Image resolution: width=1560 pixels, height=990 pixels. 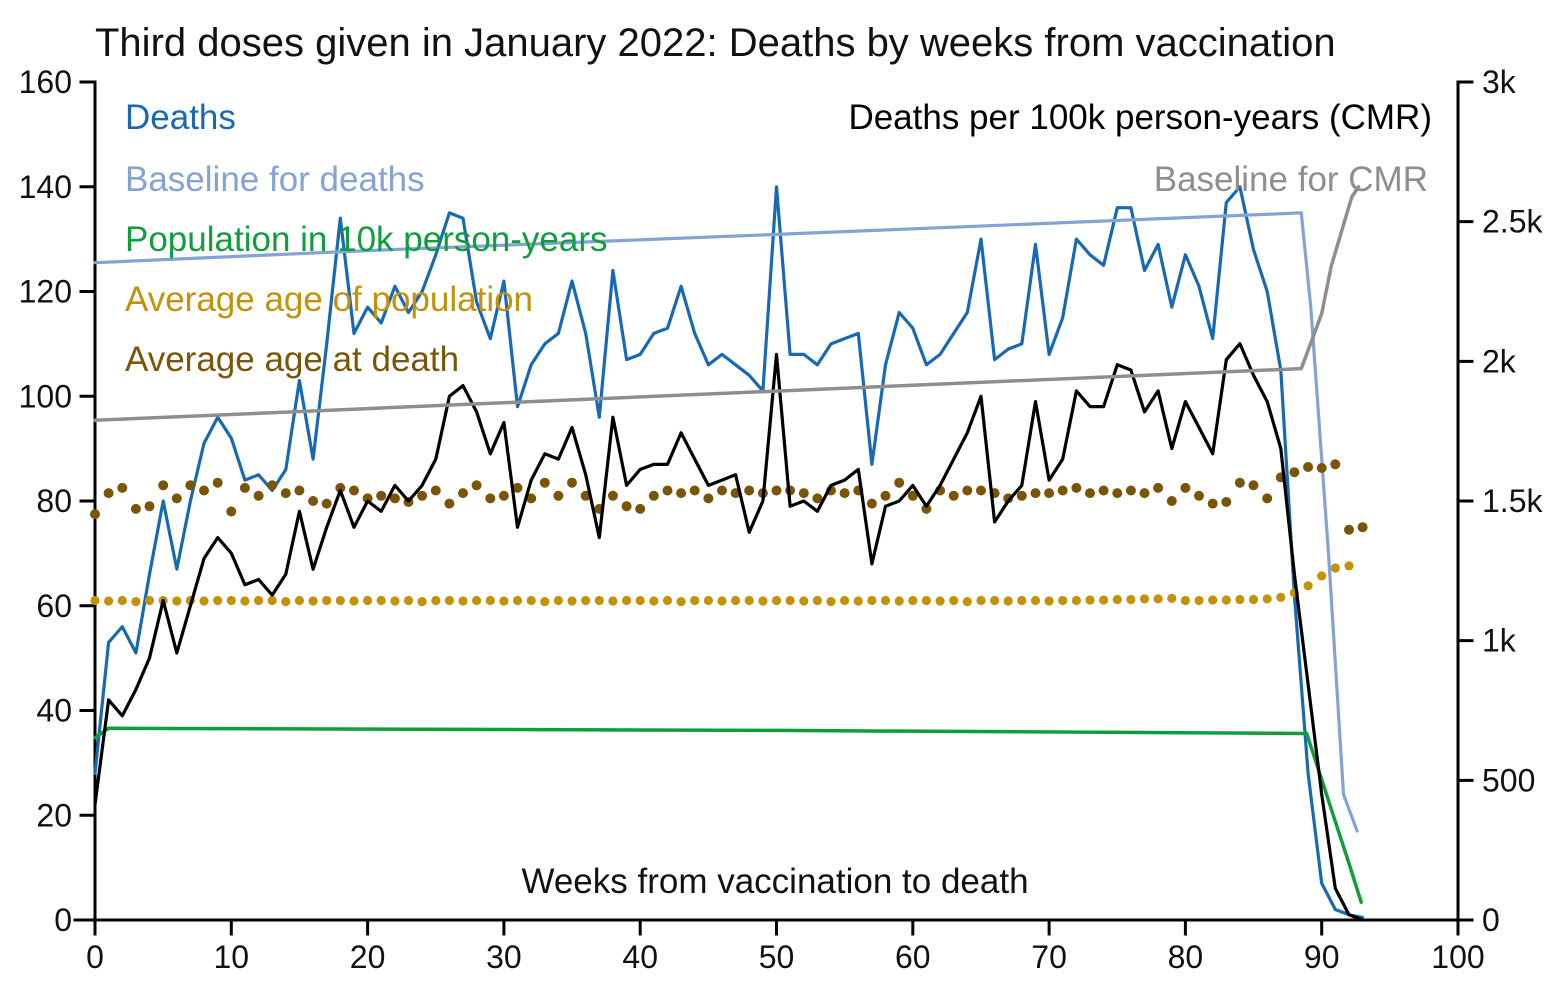 What do you see at coordinates (1508, 780) in the screenshot?
I see `right-tick-label: 500` at bounding box center [1508, 780].